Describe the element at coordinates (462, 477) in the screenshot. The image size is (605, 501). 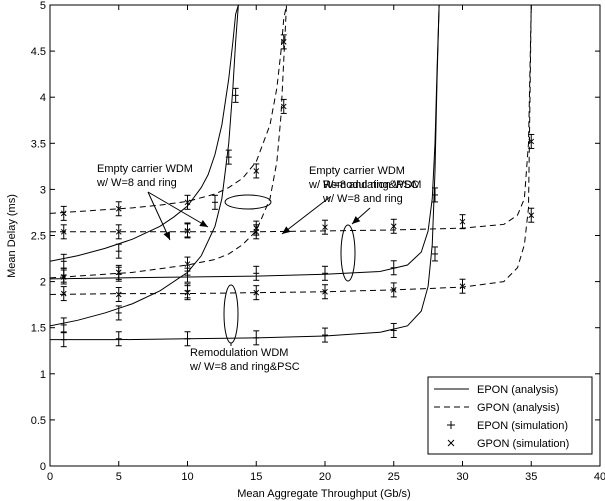
I see `x-tick-label: 30` at that location.